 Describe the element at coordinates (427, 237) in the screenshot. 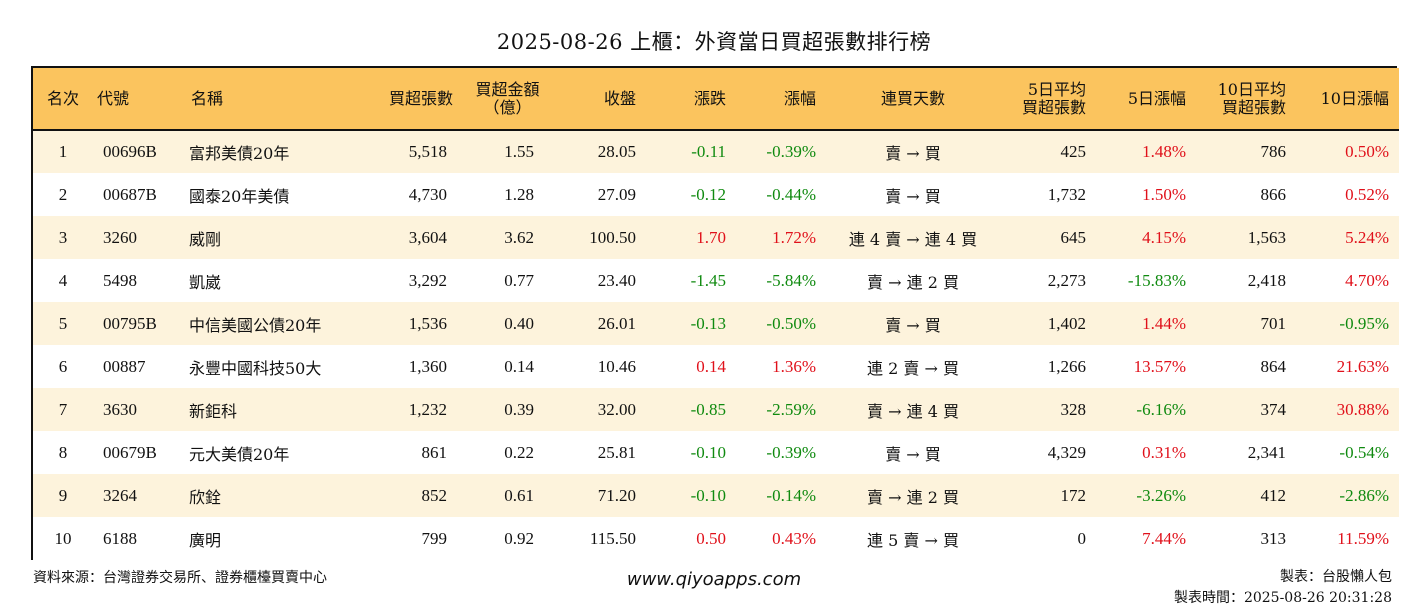

I see `cell-net-buy-lots: 3,604` at that location.